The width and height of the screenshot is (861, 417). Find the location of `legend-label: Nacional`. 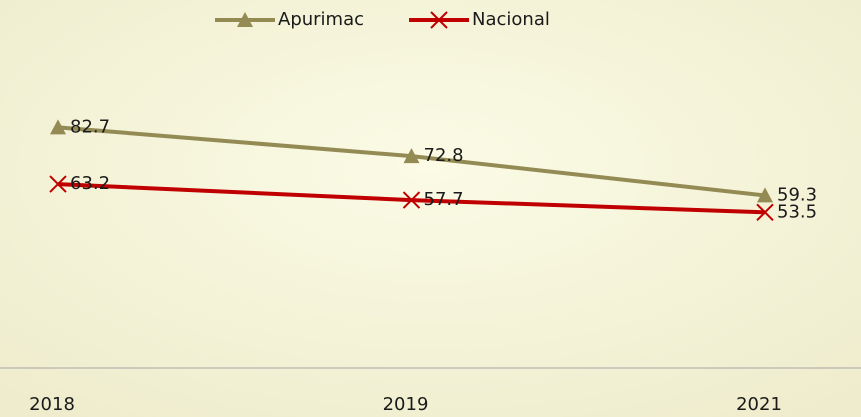

legend-label: Nacional is located at coordinates (511, 19).